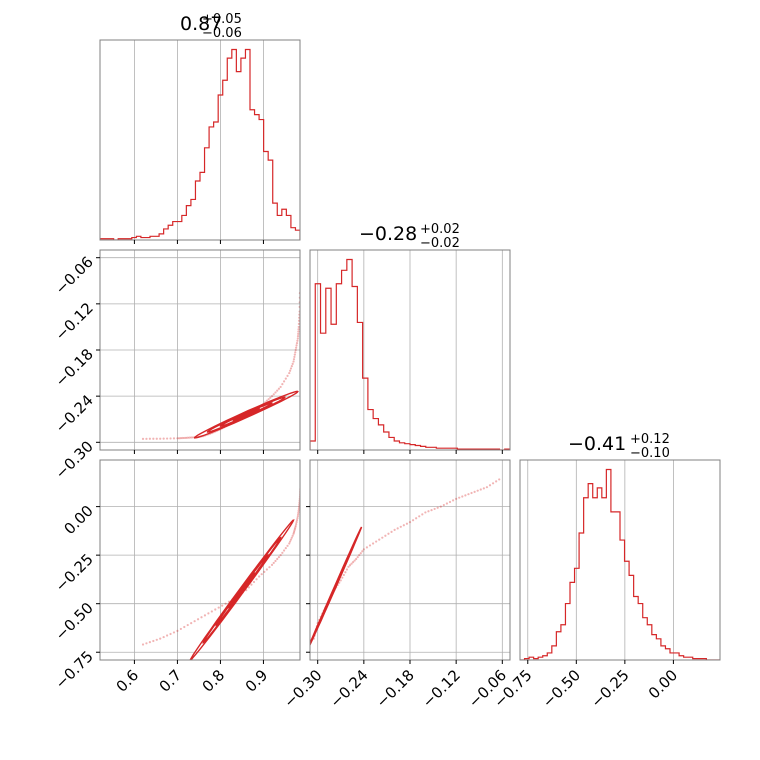  I want to click on title-2-lower: −0.10, so click(650, 453).